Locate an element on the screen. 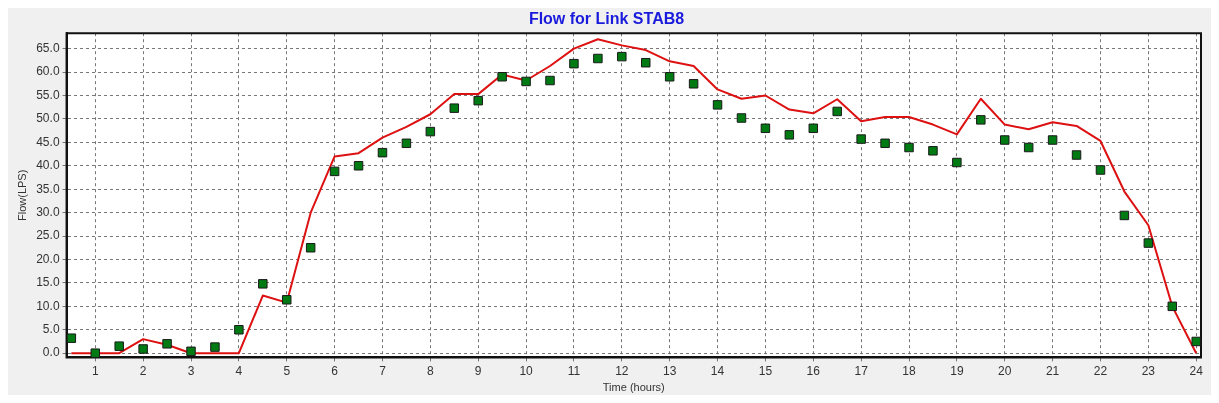  y-tick-label: 20.0 is located at coordinates (48, 258).